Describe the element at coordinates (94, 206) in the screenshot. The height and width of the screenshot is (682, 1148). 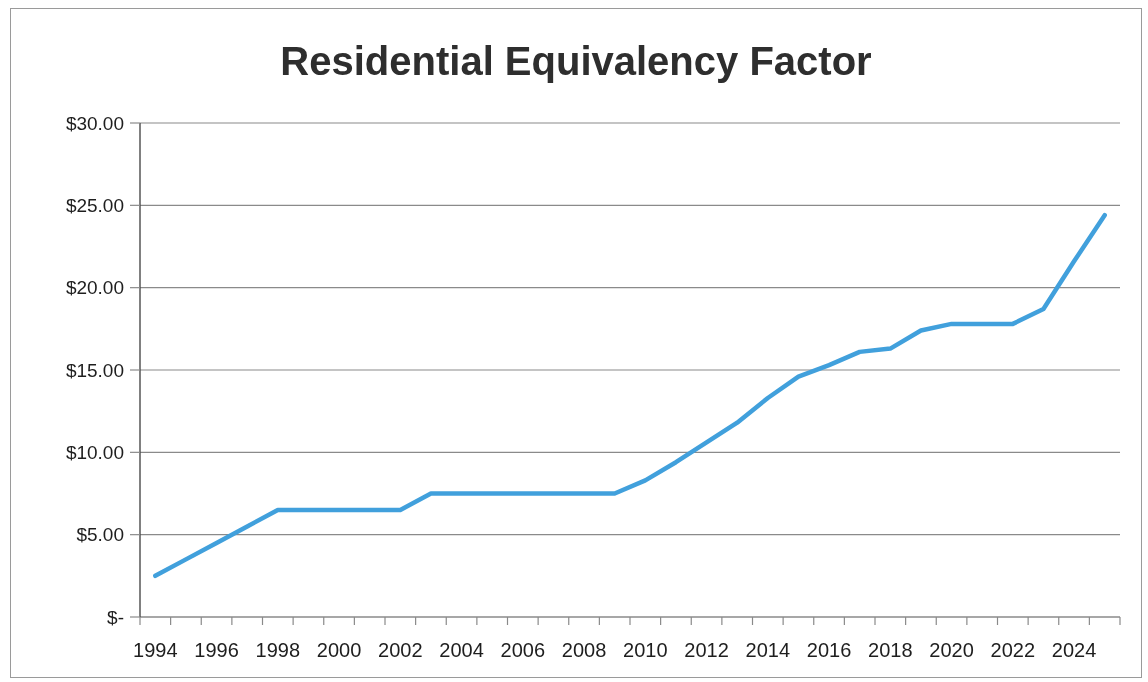
I see `y-tick-label: $25.00` at that location.